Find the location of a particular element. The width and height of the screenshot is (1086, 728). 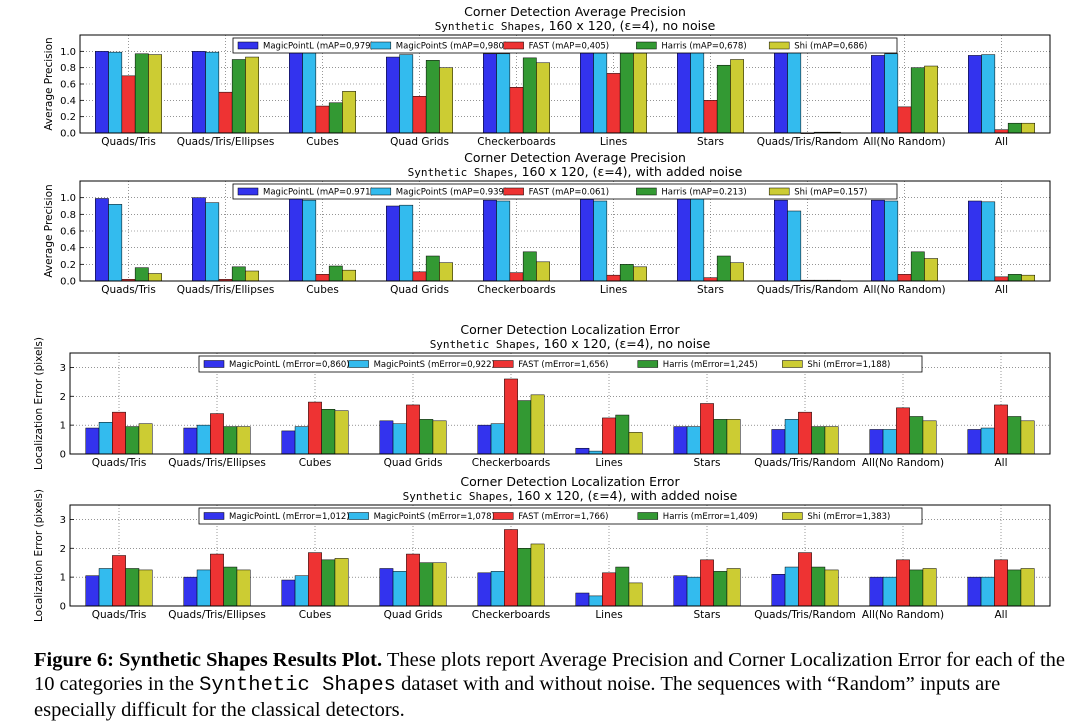

y-tick-label: 0.6 is located at coordinates (68, 85).